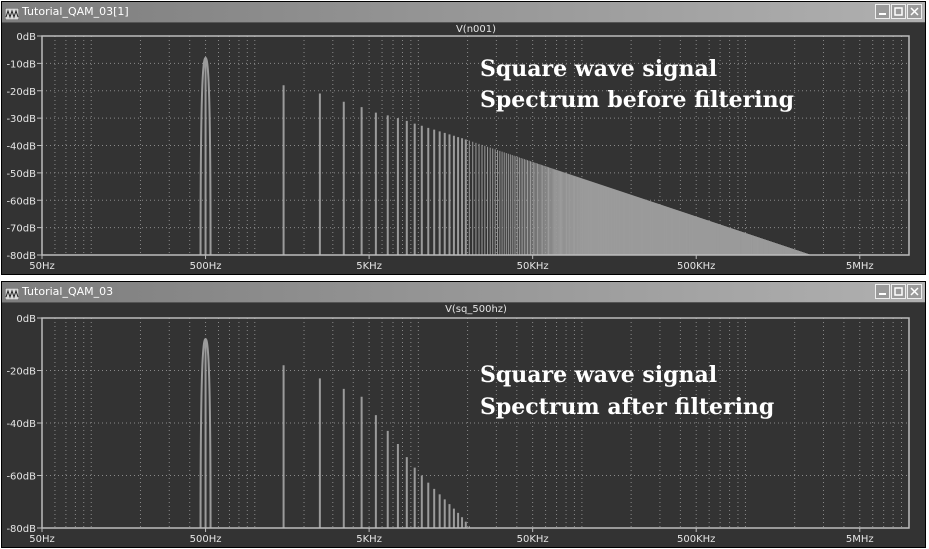 The height and width of the screenshot is (549, 929). What do you see at coordinates (68, 291) in the screenshot?
I see `window-title: Tutorial_QAM_03` at bounding box center [68, 291].